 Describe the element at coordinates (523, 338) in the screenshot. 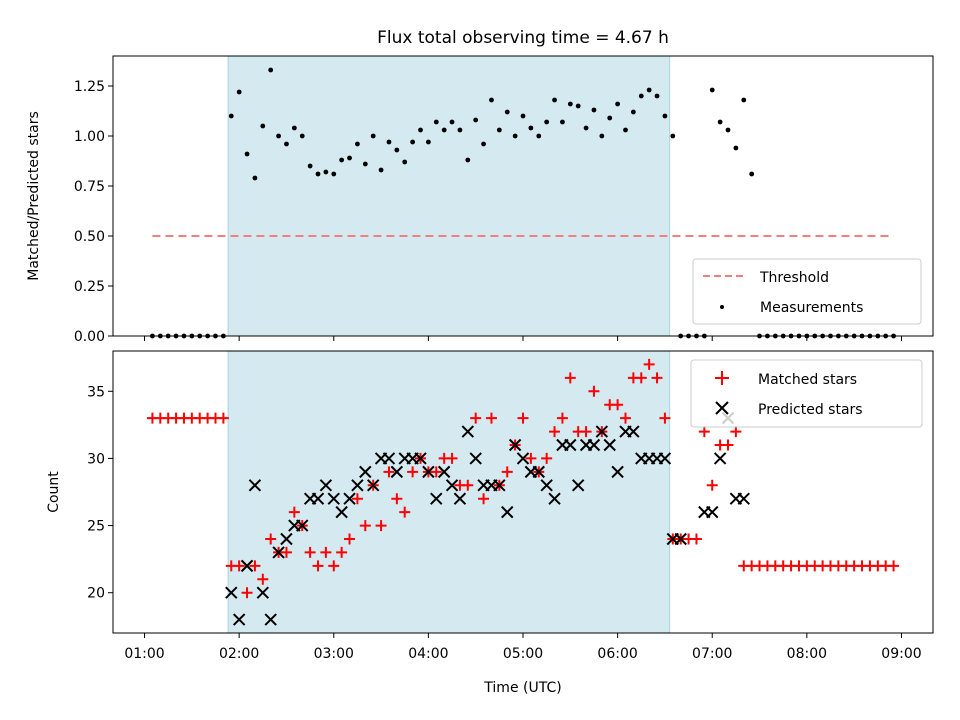

I see `x-axis-ticks` at that location.